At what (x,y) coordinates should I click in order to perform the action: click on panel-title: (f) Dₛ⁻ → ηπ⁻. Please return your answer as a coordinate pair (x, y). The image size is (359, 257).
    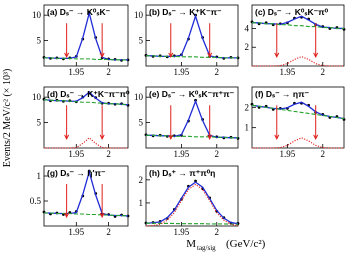
    Looking at the image, I should click on (282, 94).